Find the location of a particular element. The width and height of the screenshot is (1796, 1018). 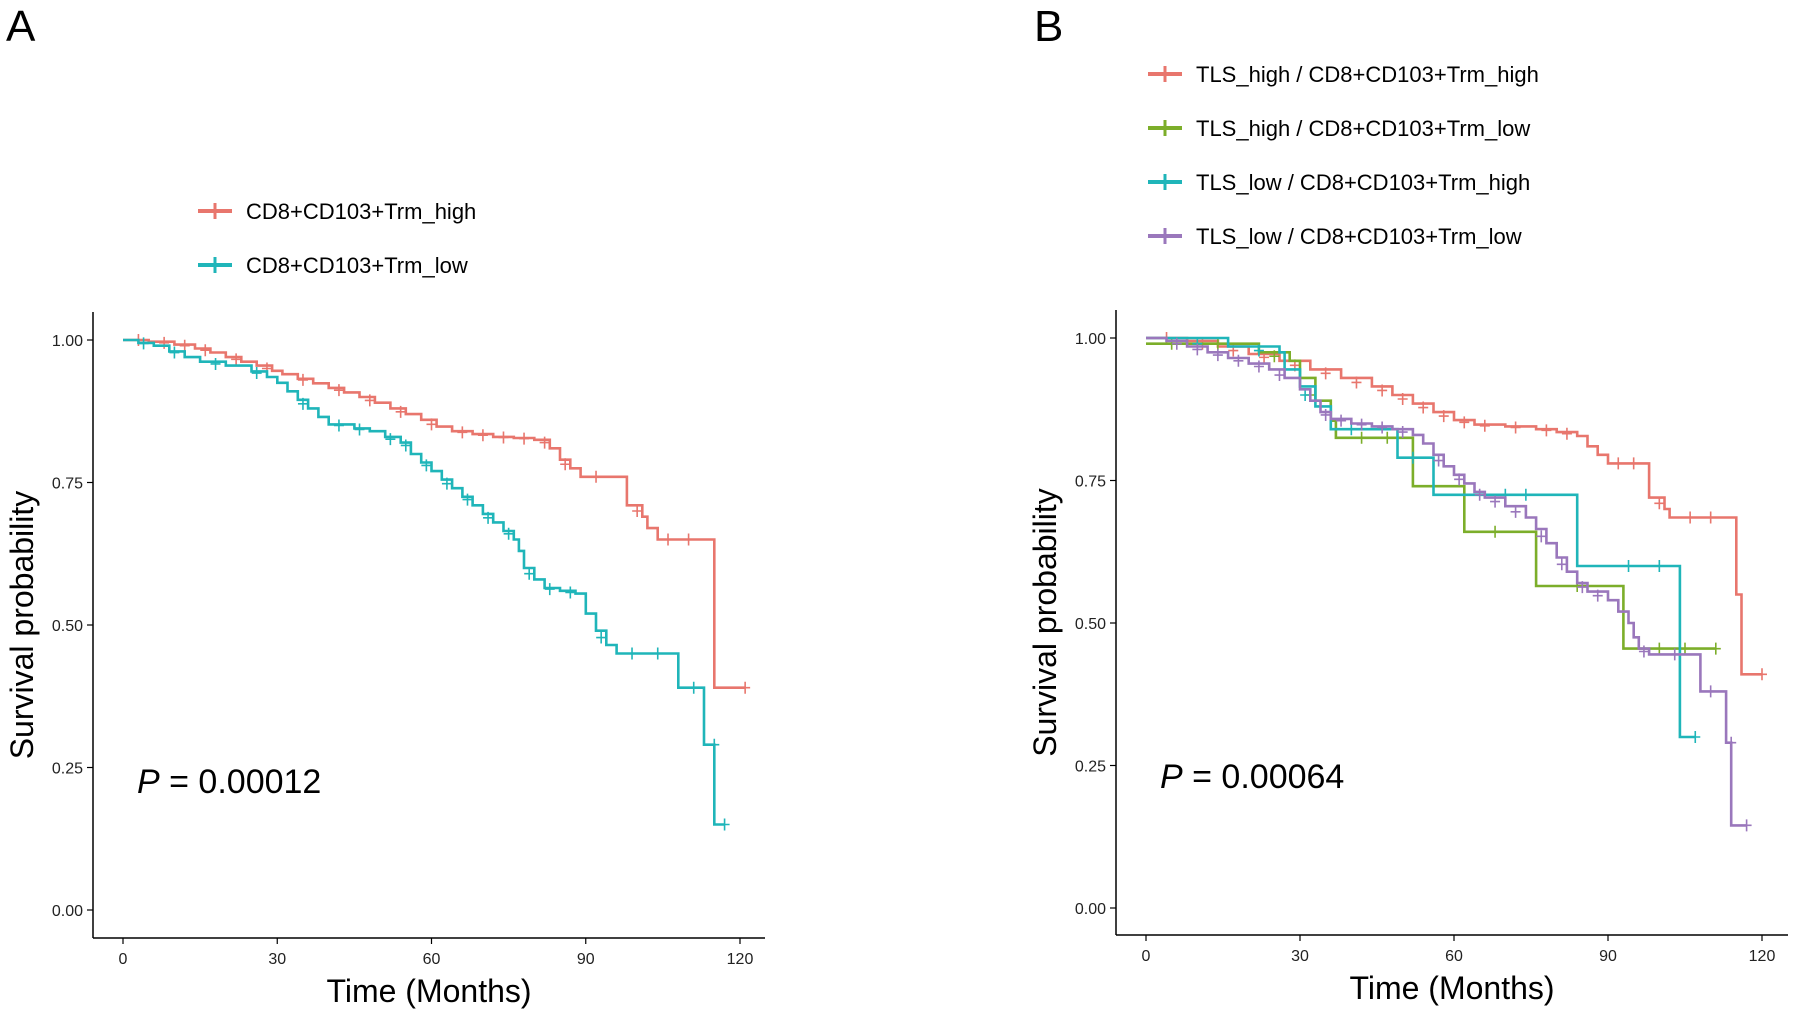

panel-b-x-tick-label: 60 is located at coordinates (1454, 956).